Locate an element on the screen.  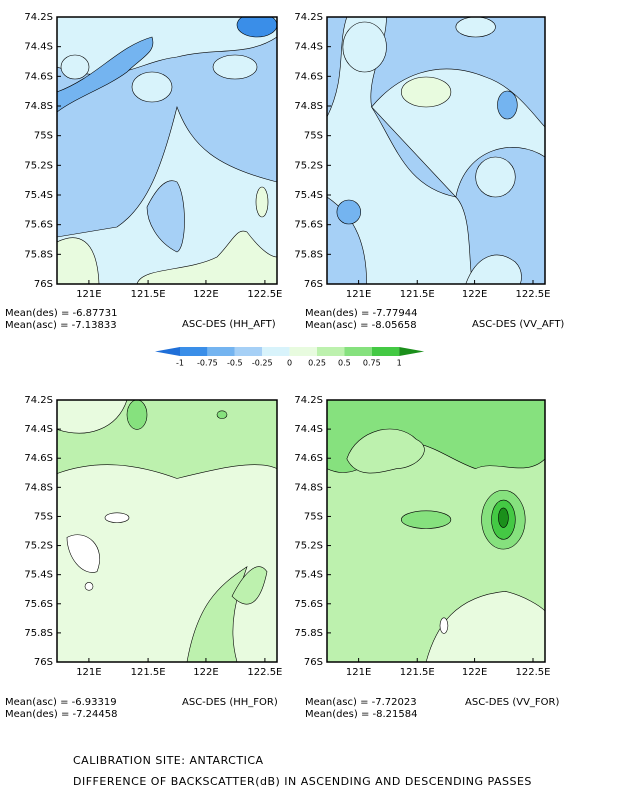
colorbar-label: 1 is located at coordinates (399, 363).